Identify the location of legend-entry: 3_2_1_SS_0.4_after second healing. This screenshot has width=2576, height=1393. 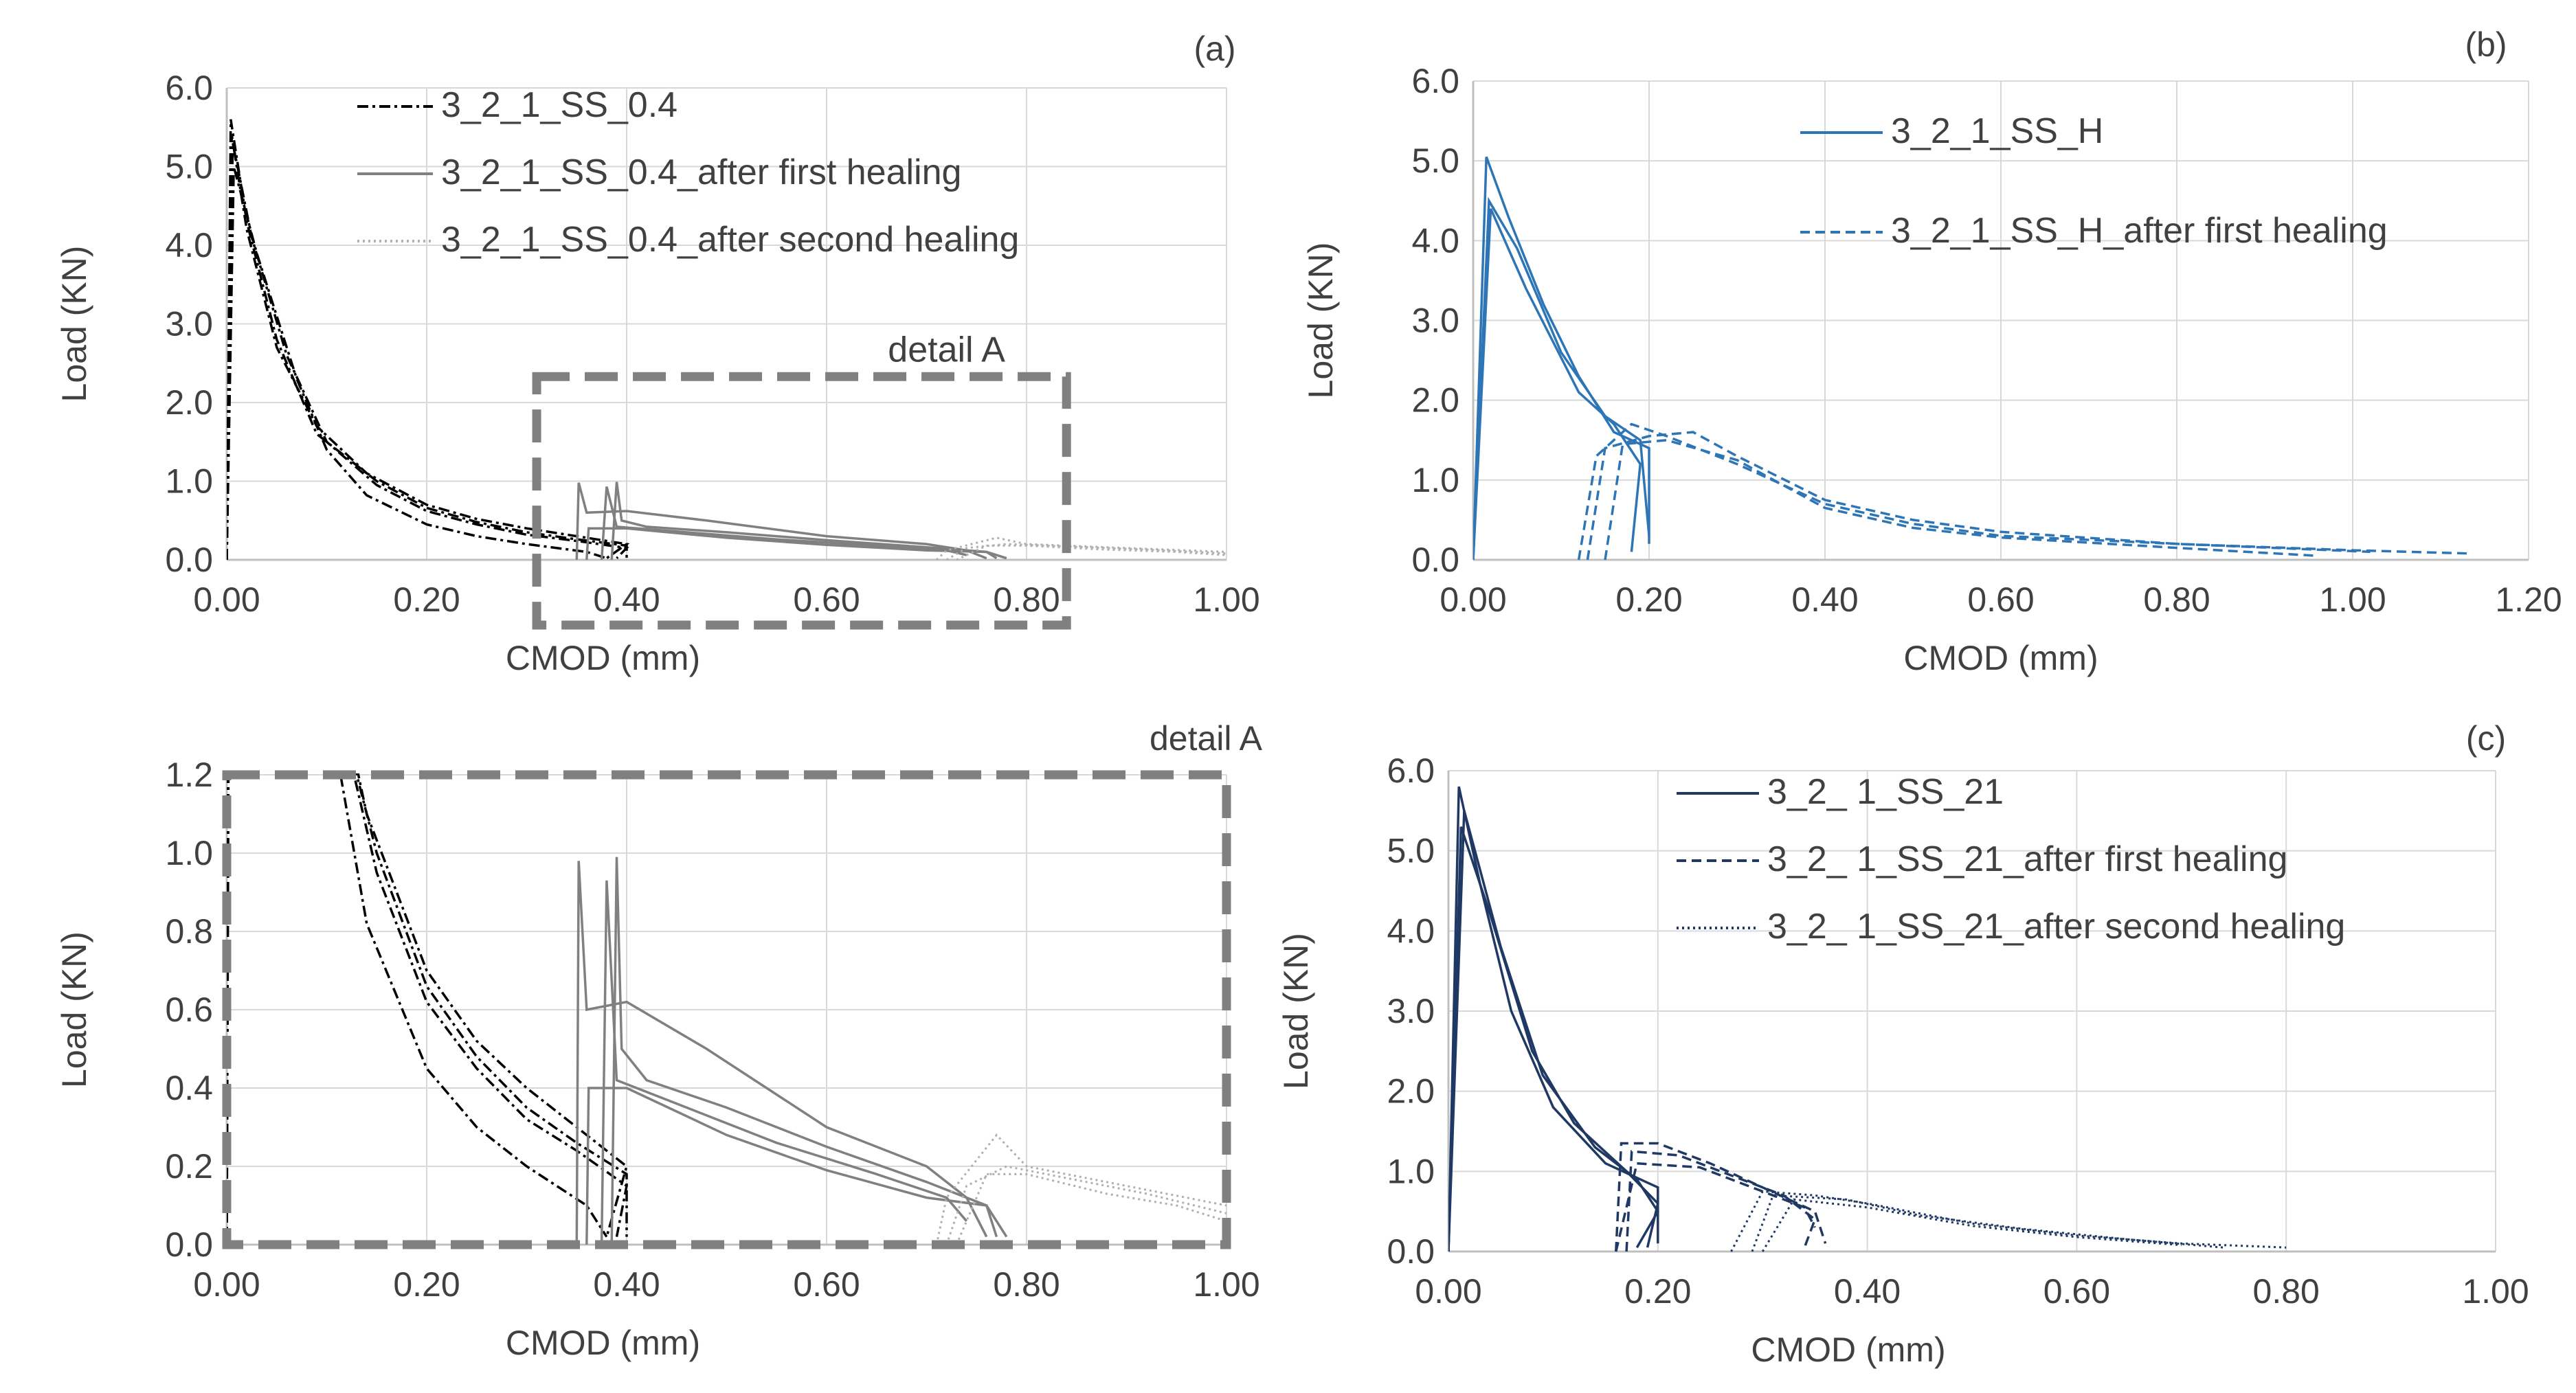
(730, 240).